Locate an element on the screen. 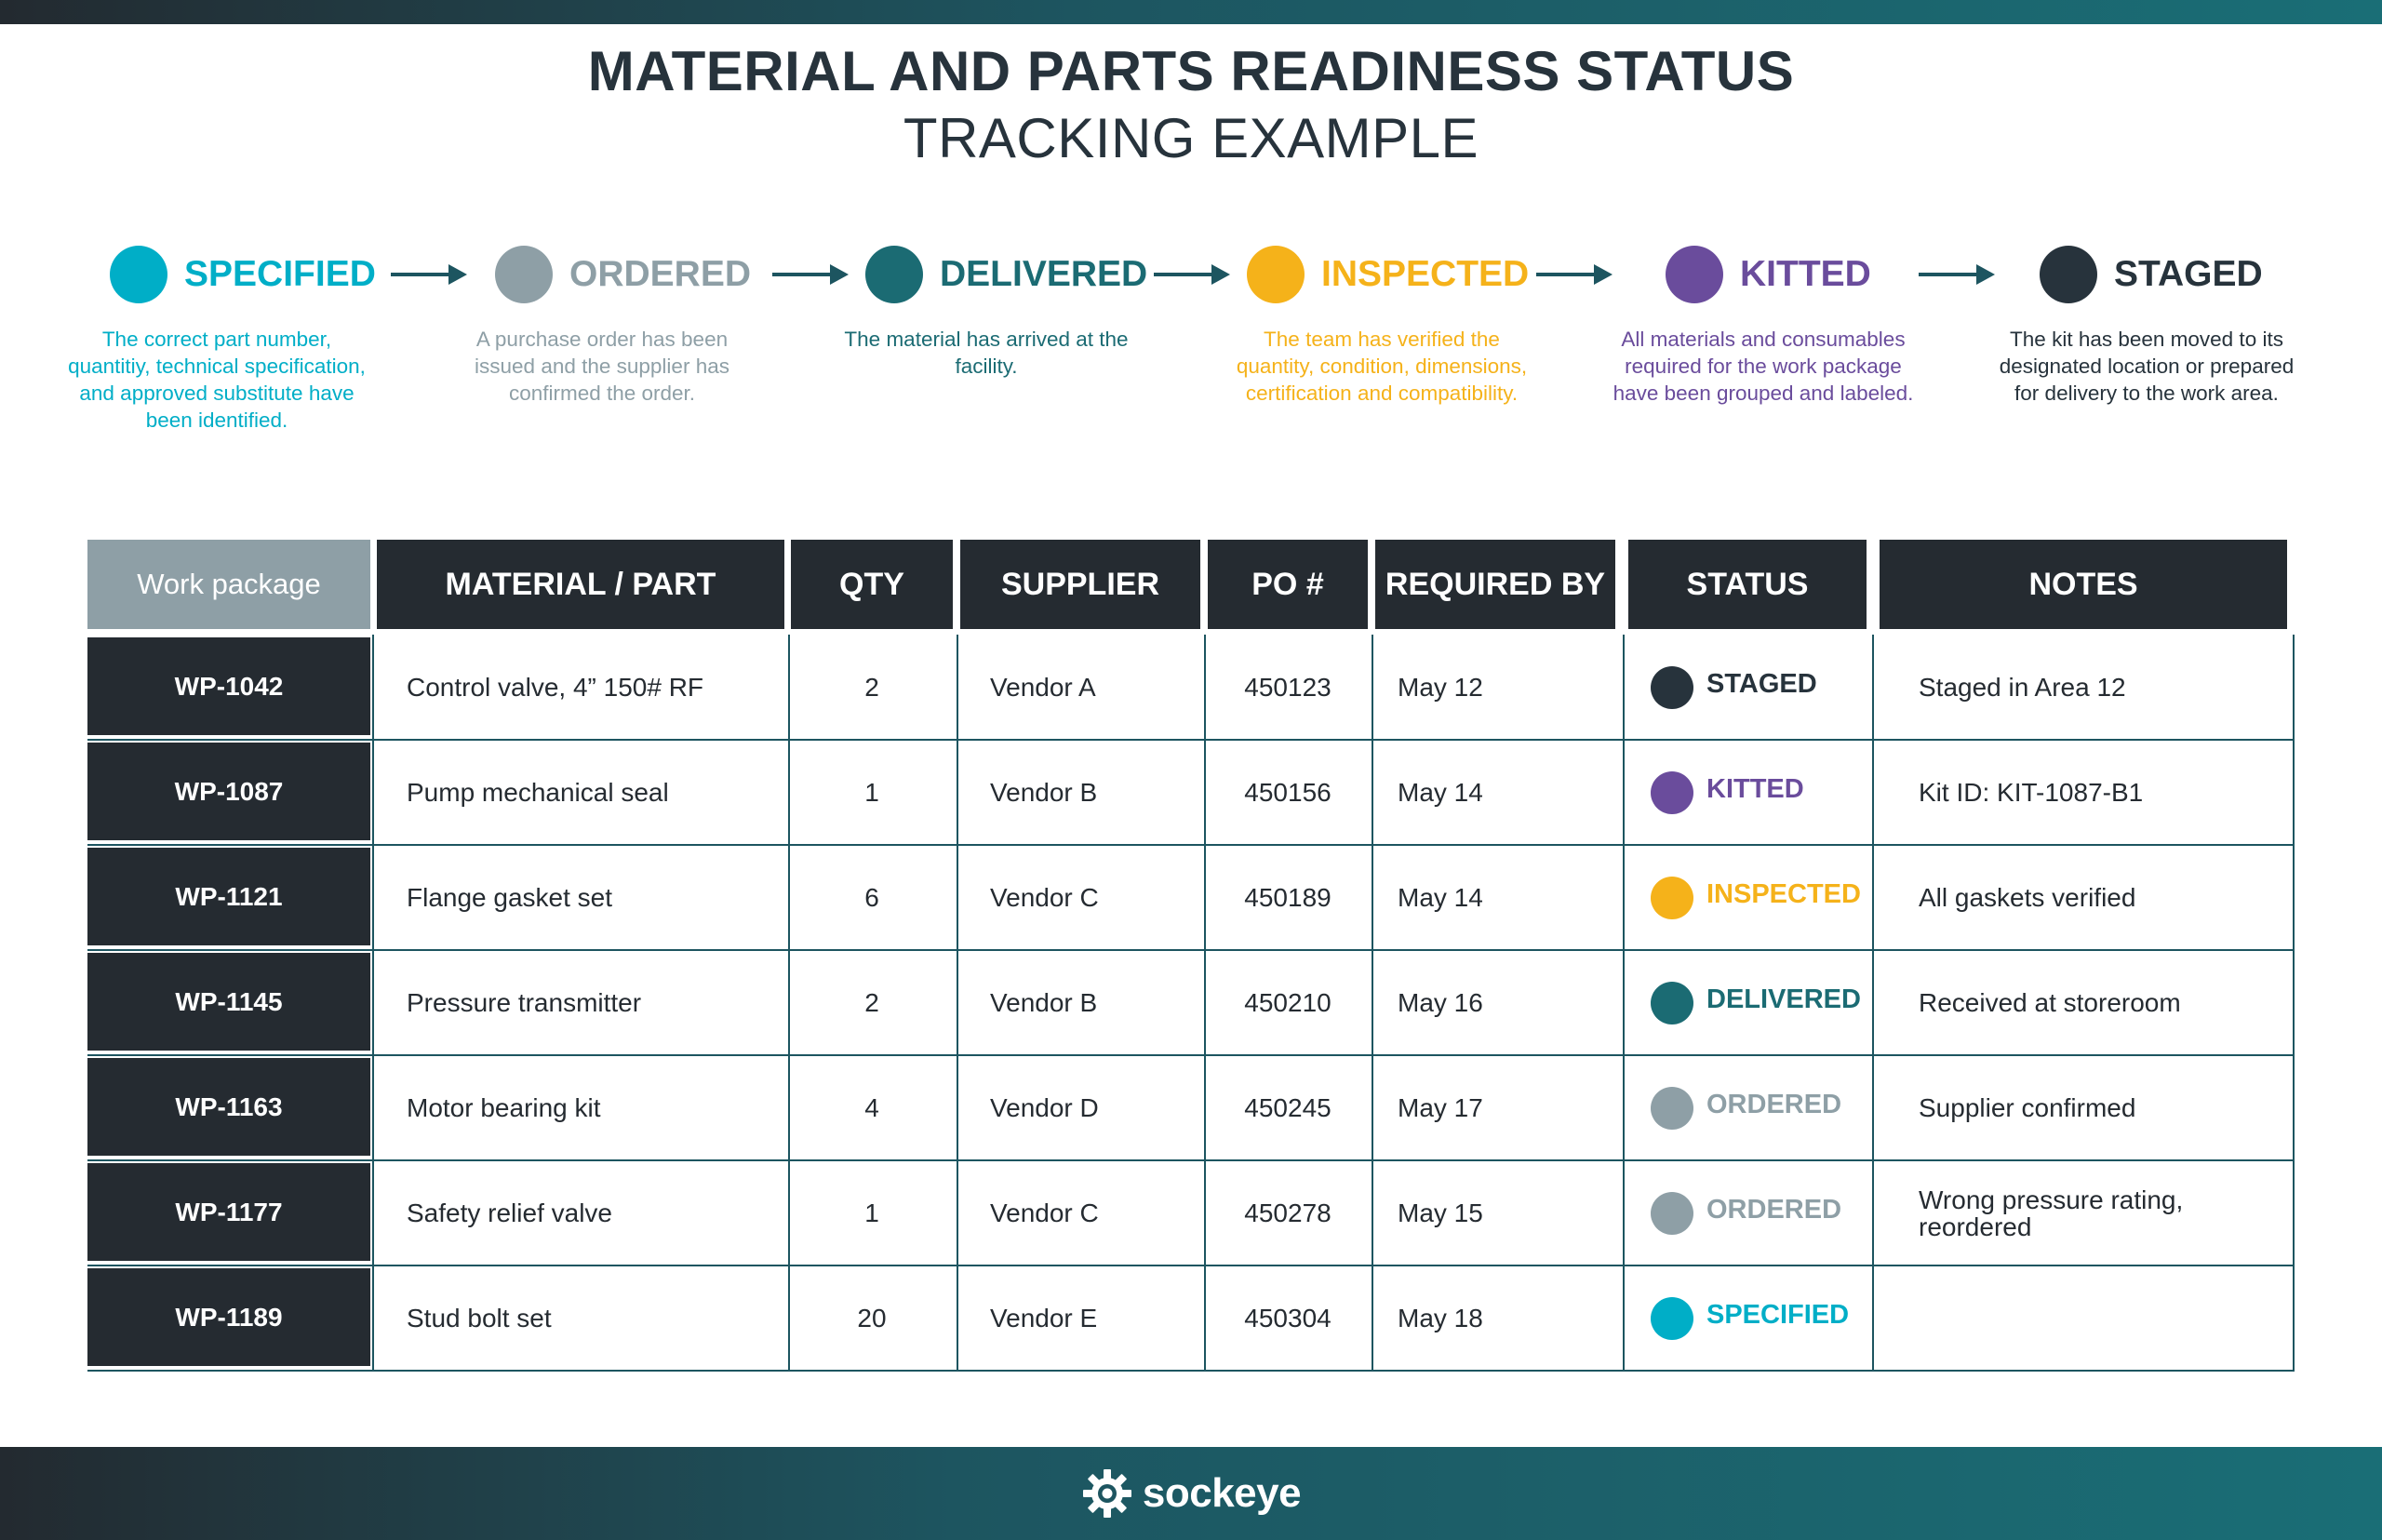  supplier-cell: Vendor D is located at coordinates (1044, 1107).